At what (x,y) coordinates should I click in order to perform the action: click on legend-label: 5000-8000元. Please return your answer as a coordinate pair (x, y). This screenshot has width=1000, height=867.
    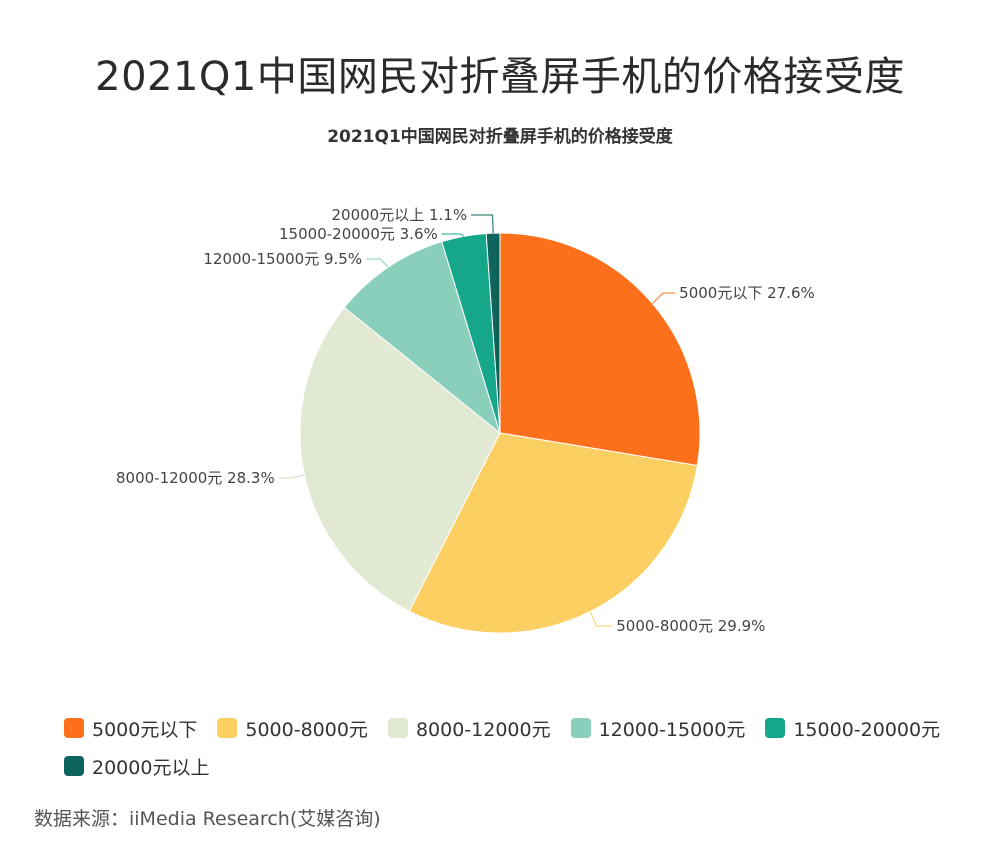
    Looking at the image, I should click on (306, 729).